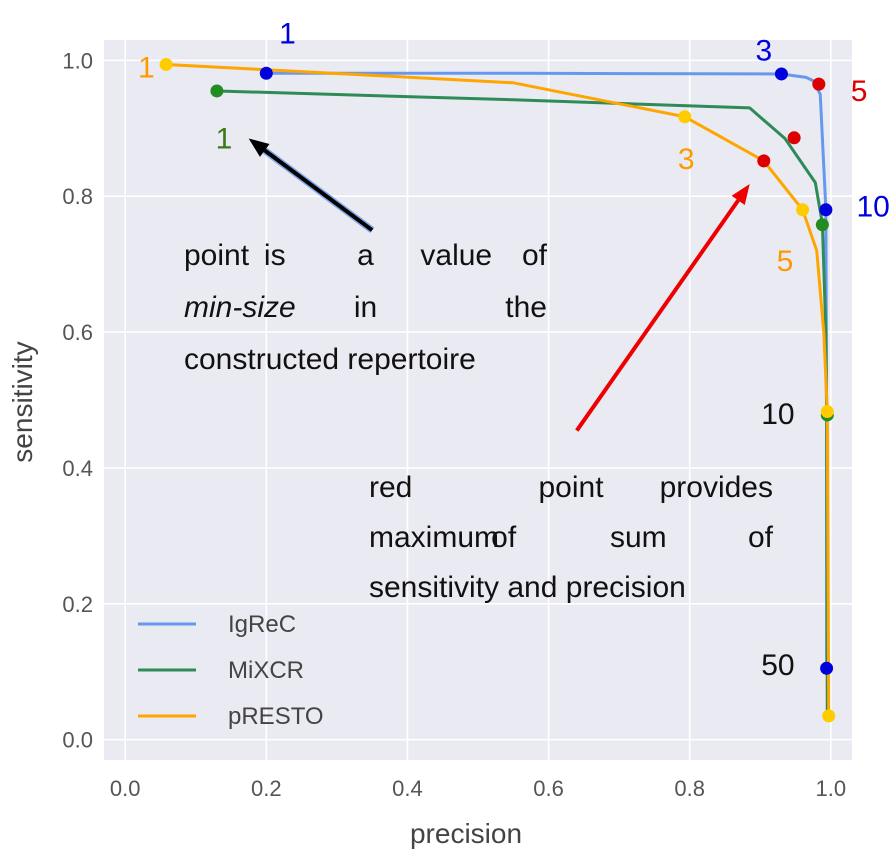 The image size is (896, 857). Describe the element at coordinates (22, 401) in the screenshot. I see `y-axis-label: sensitivity` at that location.